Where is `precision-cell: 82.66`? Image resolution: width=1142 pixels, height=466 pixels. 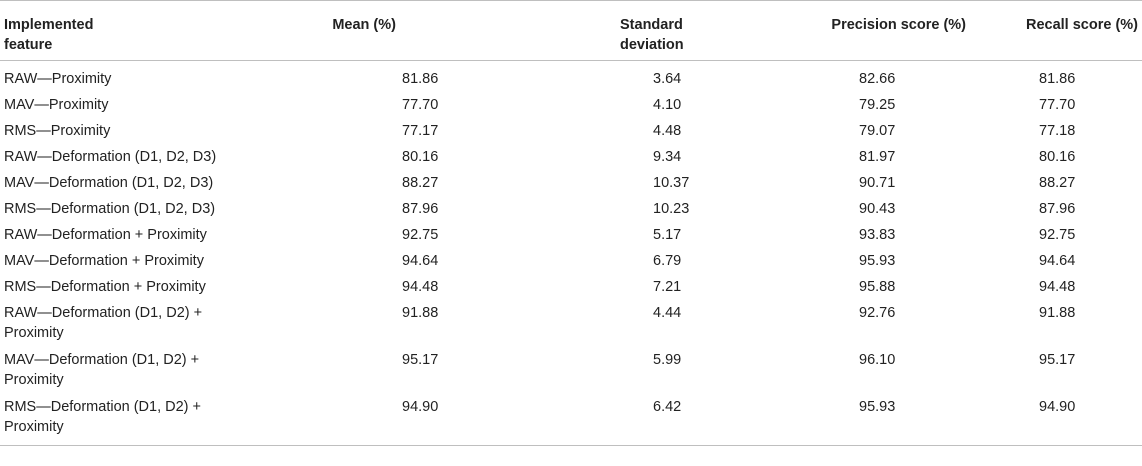
precision-cell: 82.66 is located at coordinates (877, 79).